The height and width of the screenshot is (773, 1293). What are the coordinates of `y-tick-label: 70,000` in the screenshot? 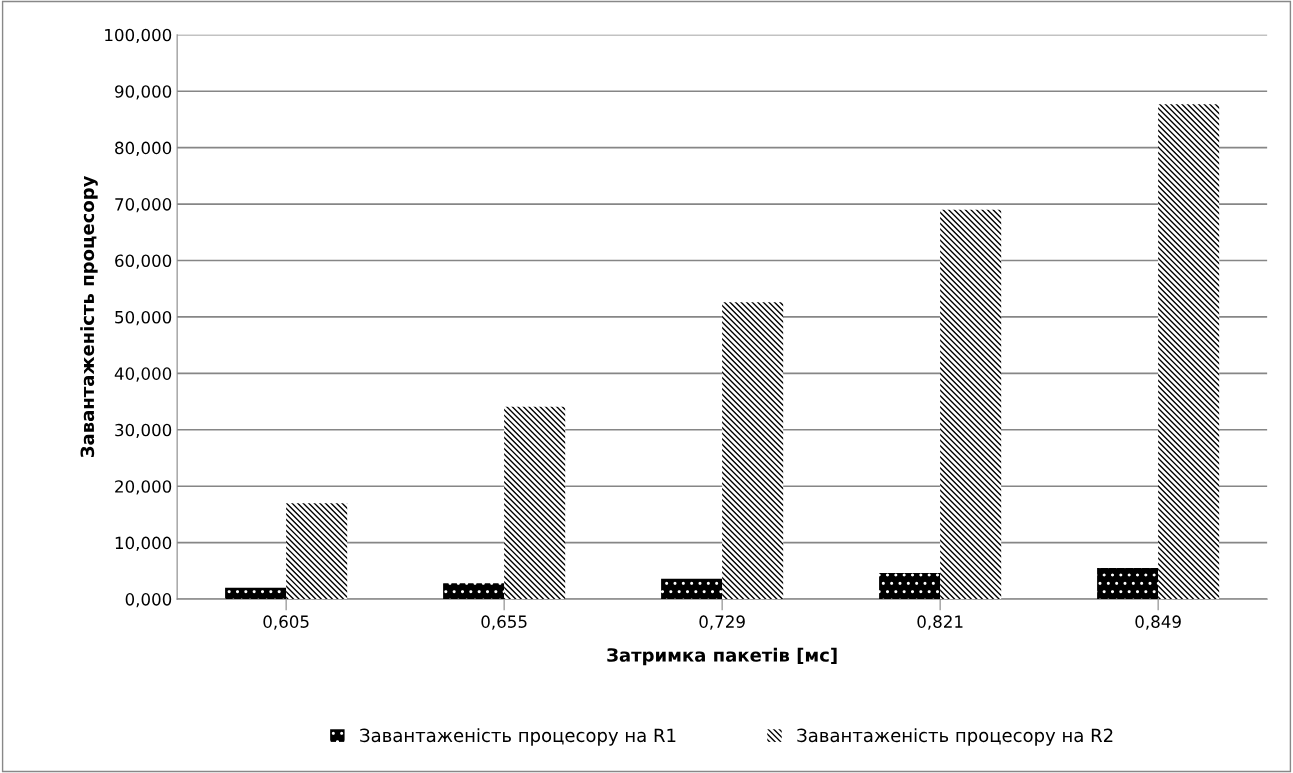 It's located at (143, 205).